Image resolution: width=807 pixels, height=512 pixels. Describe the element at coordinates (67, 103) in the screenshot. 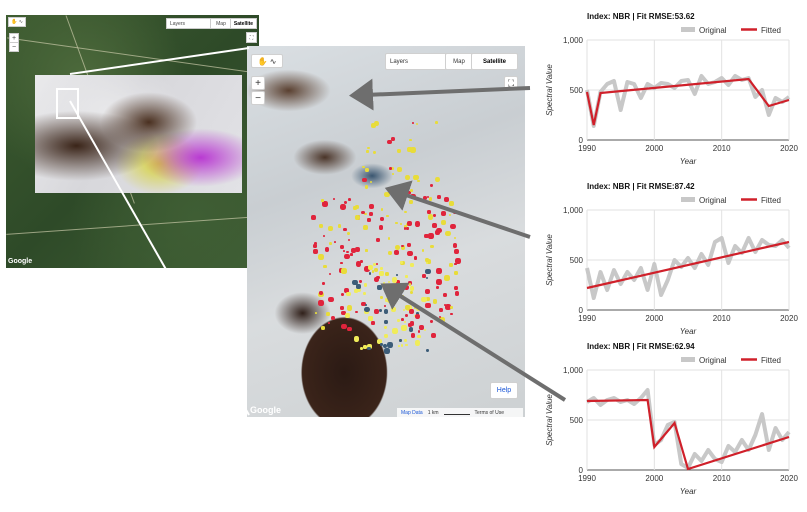

I see `zoom-region-box` at that location.